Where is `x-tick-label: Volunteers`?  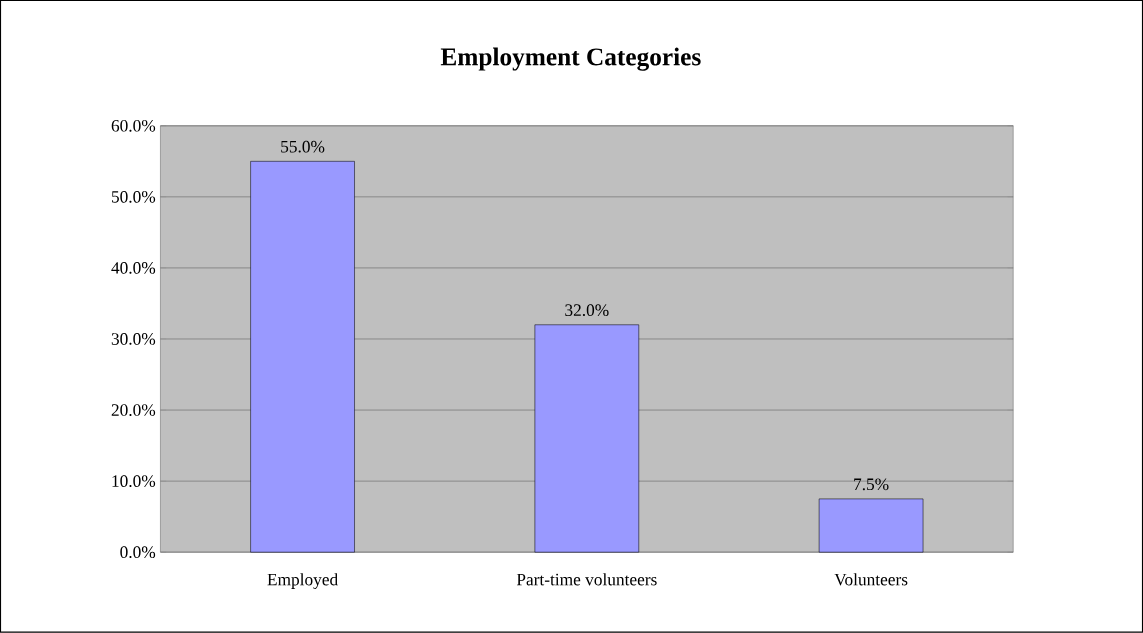
x-tick-label: Volunteers is located at coordinates (871, 579).